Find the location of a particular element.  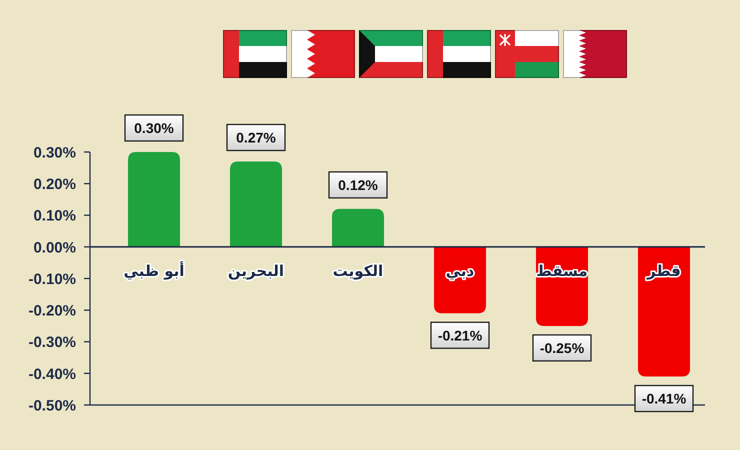

x-tick-label: الكويت is located at coordinates (358, 271).